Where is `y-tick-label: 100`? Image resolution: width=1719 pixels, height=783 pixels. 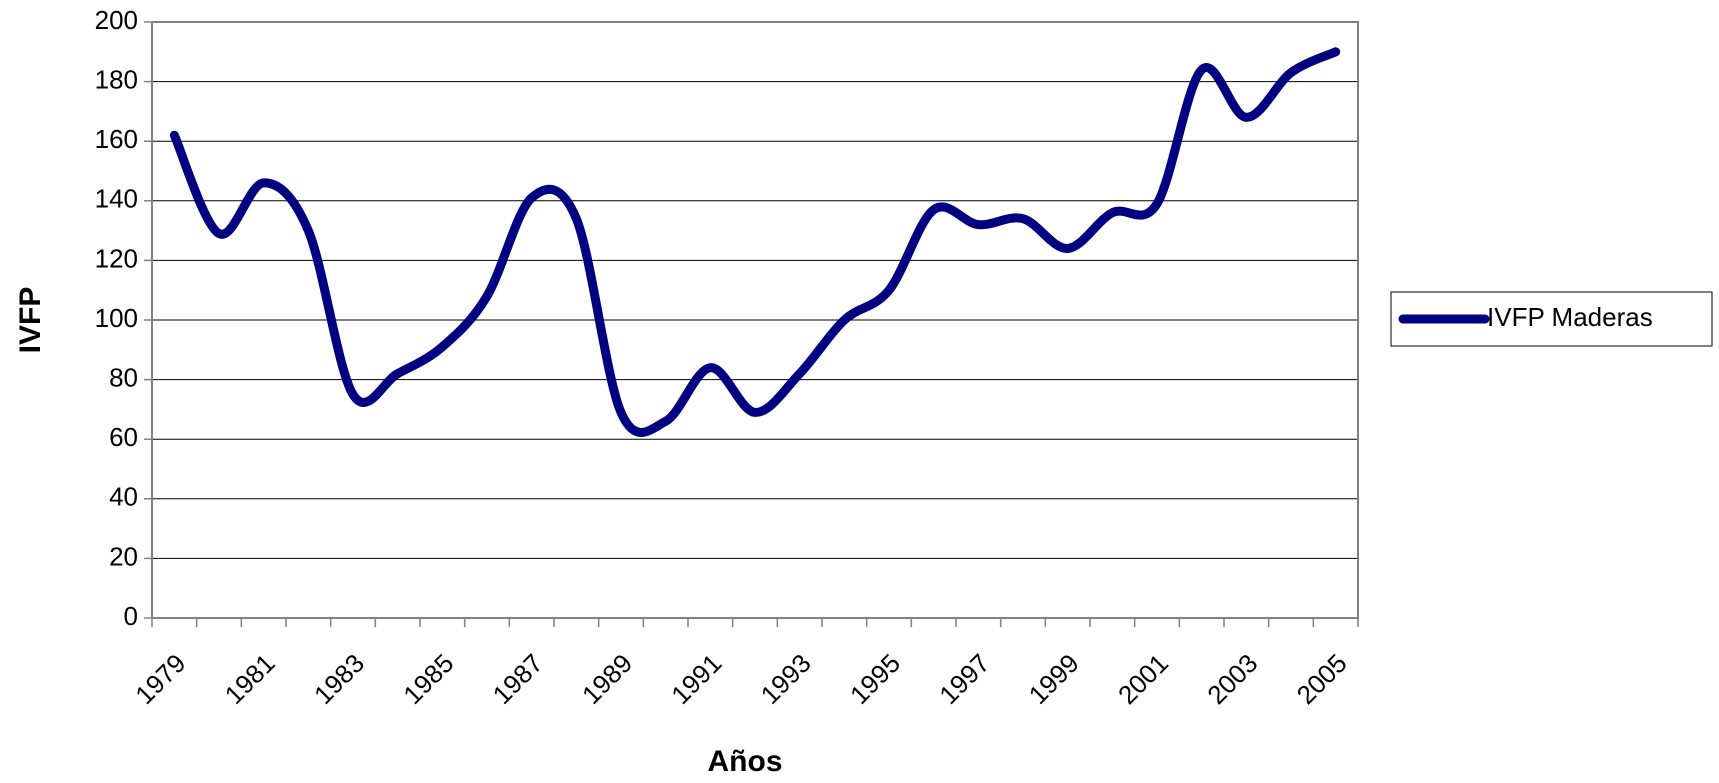
y-tick-label: 100 is located at coordinates (116, 318).